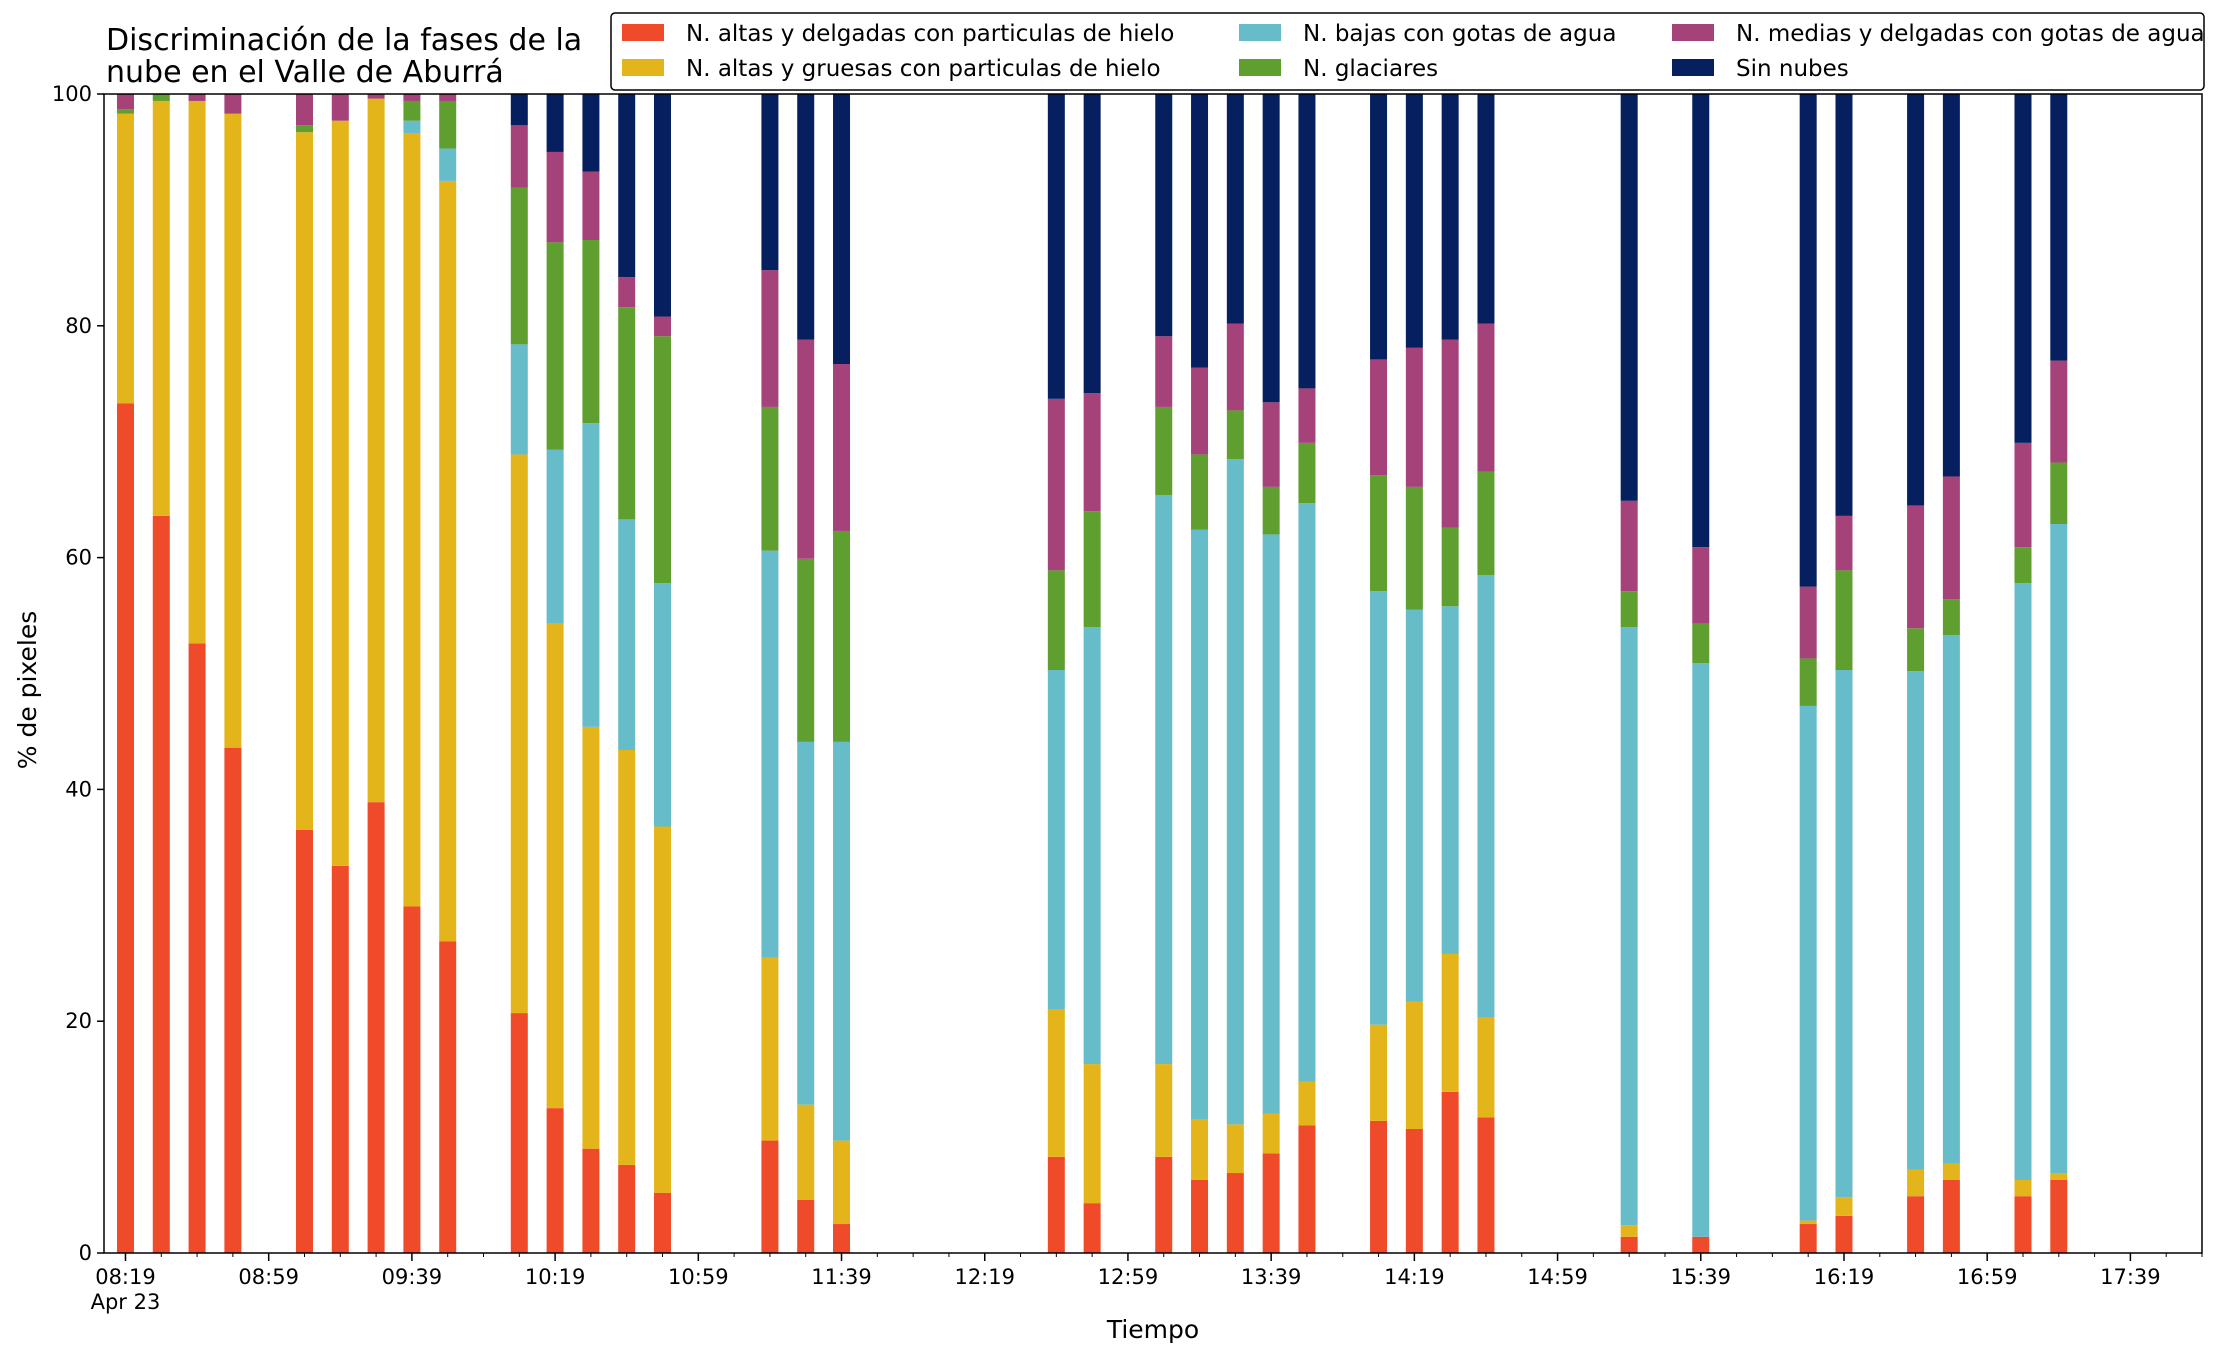 The image size is (2216, 1355). Describe the element at coordinates (555, 1277) in the screenshot. I see `x-tick-label-3: 10:19` at that location.